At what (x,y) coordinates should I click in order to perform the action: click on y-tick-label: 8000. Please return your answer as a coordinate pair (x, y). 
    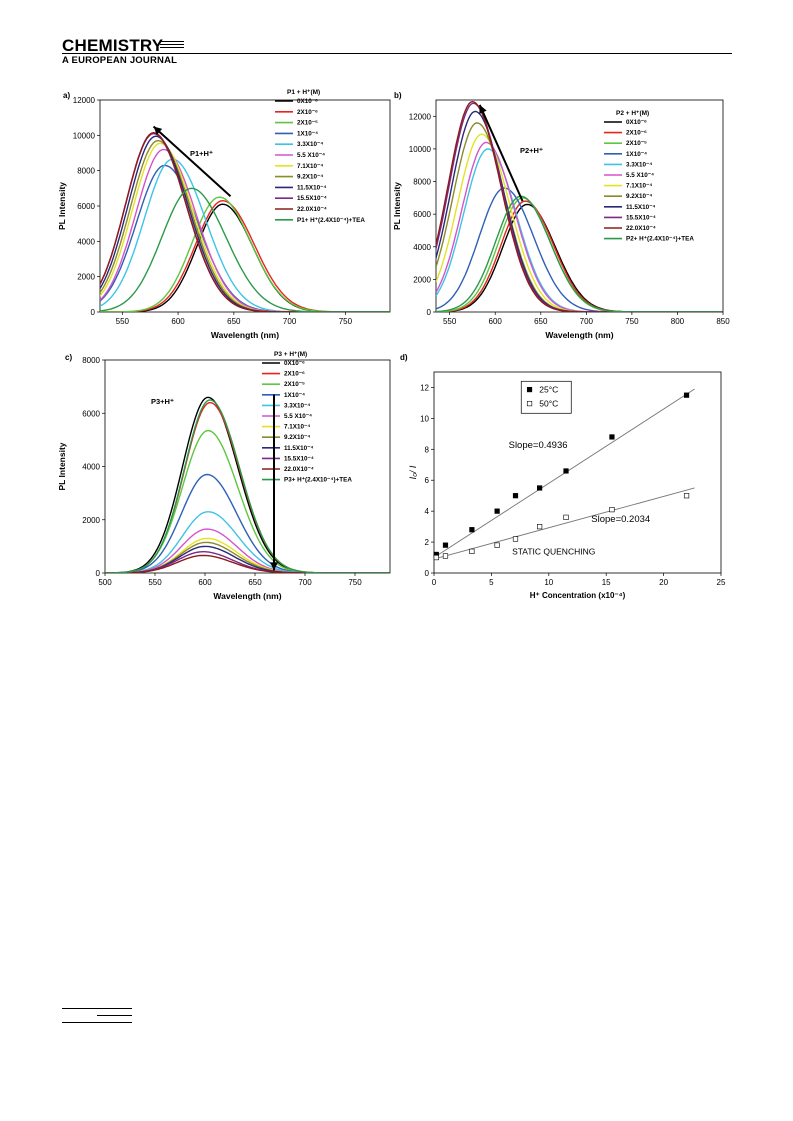
    Looking at the image, I should click on (91, 360).